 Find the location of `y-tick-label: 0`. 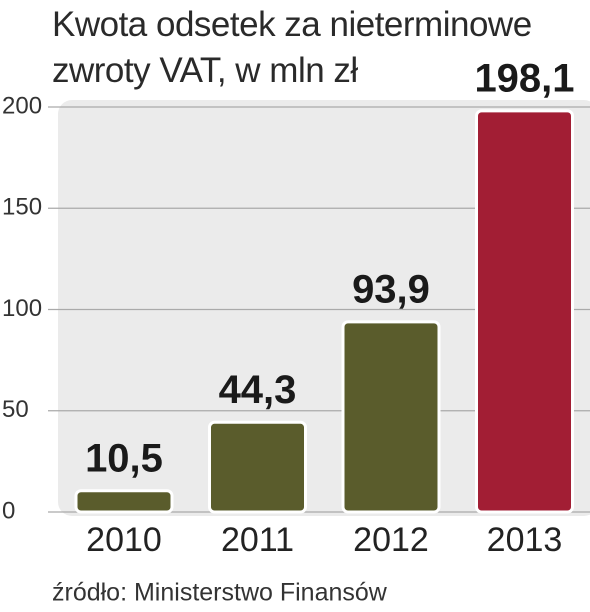

y-tick-label: 0 is located at coordinates (8, 510).